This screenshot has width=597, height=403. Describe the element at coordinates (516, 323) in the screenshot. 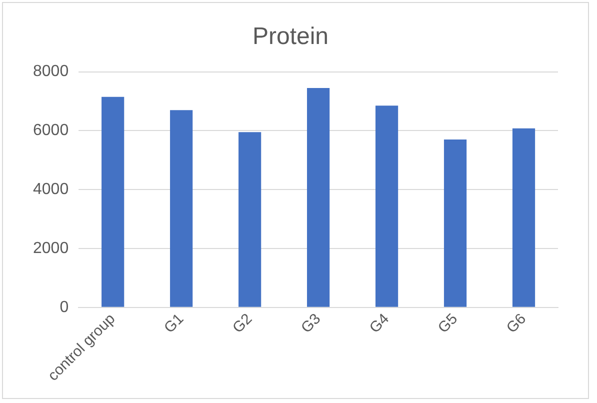

I see `x-tick-label: G6` at that location.